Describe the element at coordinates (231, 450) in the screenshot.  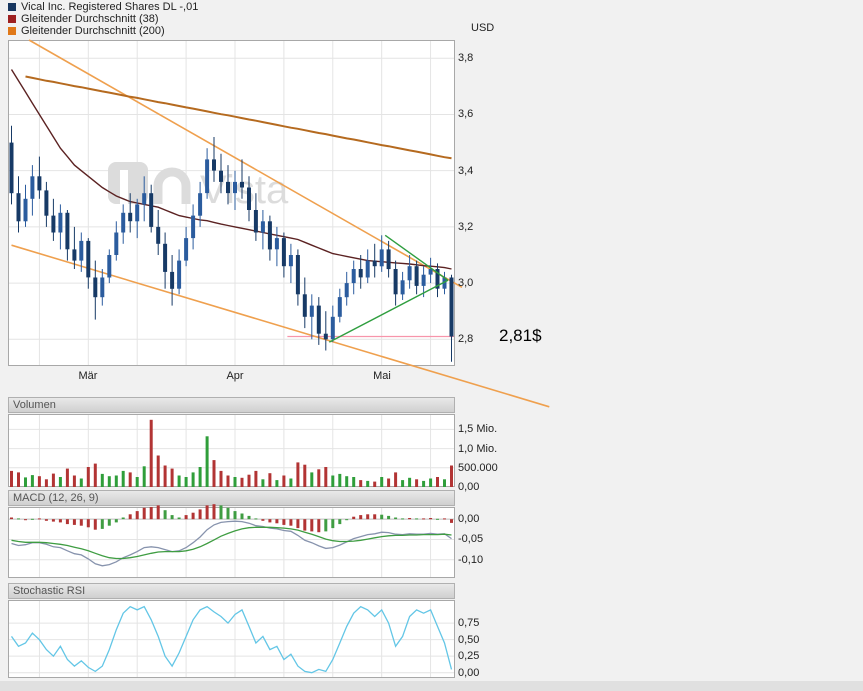
I see `volume-chart-canvas` at that location.